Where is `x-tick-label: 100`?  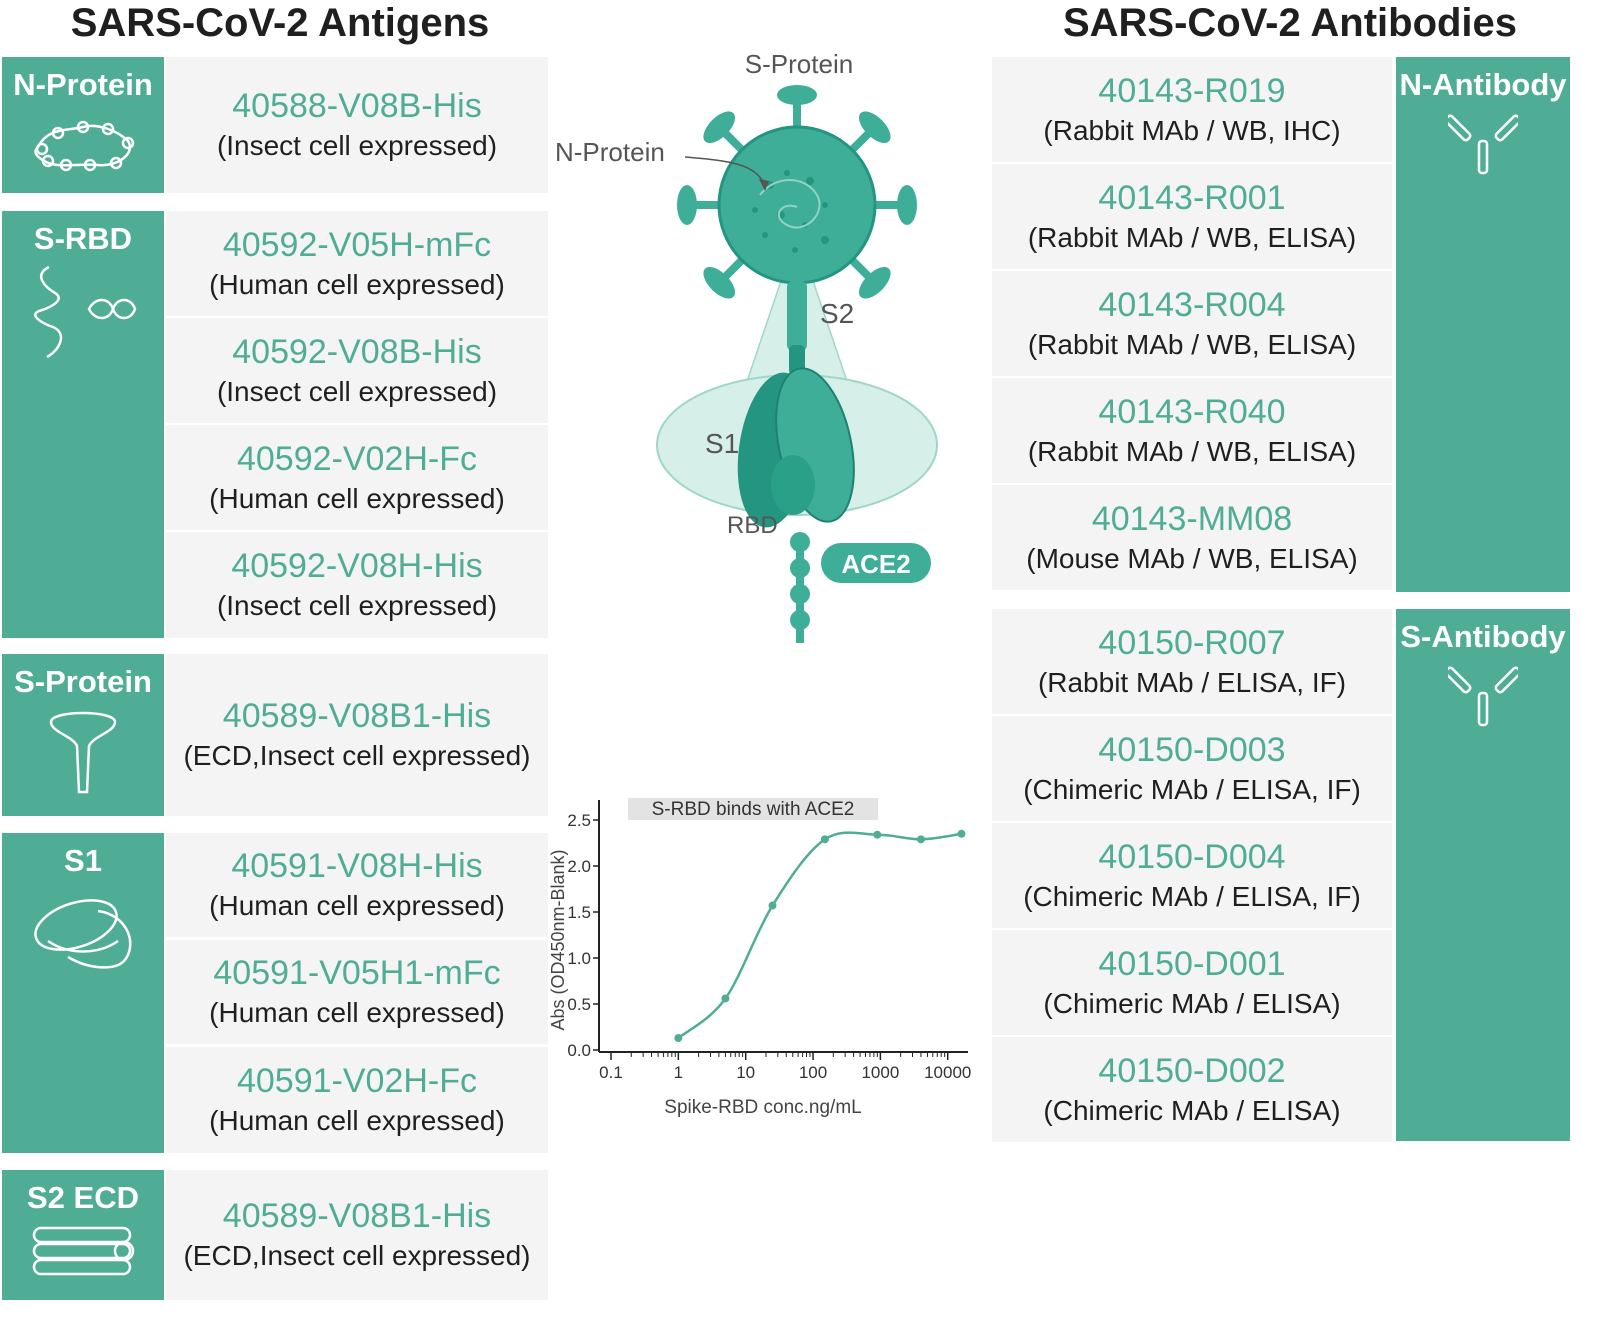
x-tick-label: 100 is located at coordinates (813, 1072).